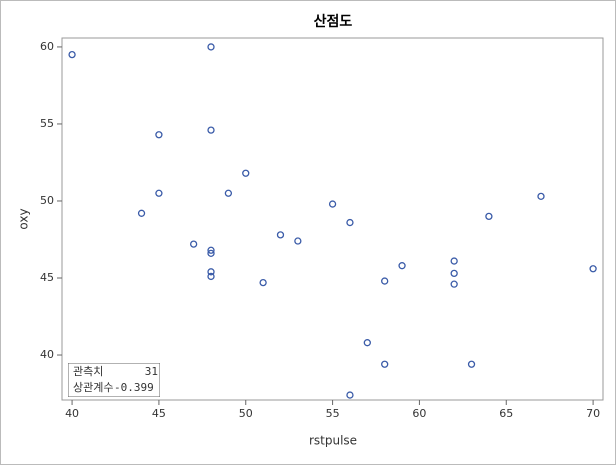 The width and height of the screenshot is (616, 465). I want to click on x-tick-label: 65, so click(506, 413).